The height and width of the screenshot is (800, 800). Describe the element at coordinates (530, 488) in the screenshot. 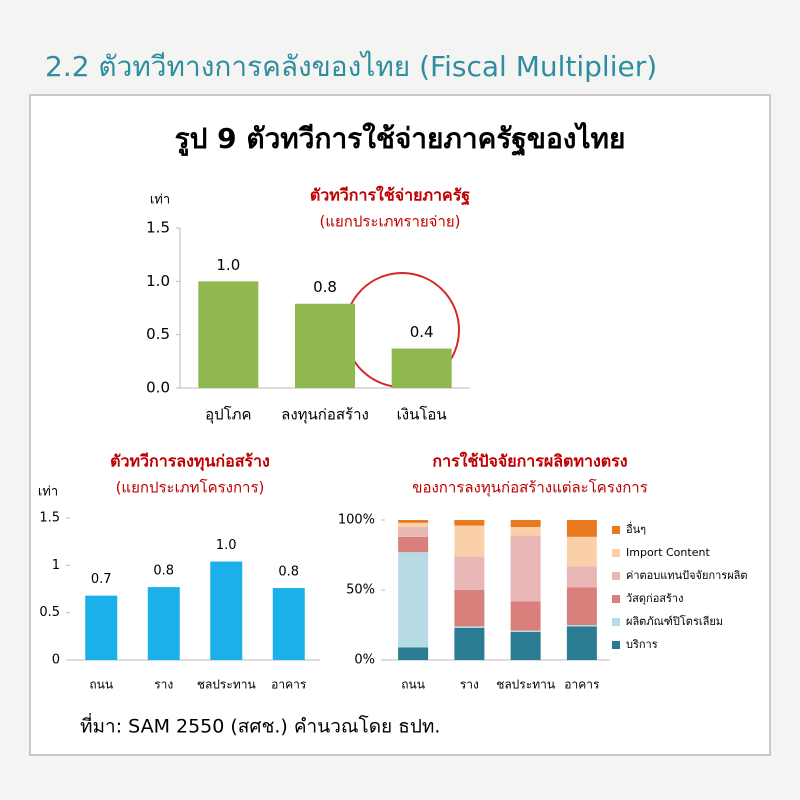

I see `chart-subtitle: ของการลงทุนก่อสร้างแต่ละโครงการ` at that location.